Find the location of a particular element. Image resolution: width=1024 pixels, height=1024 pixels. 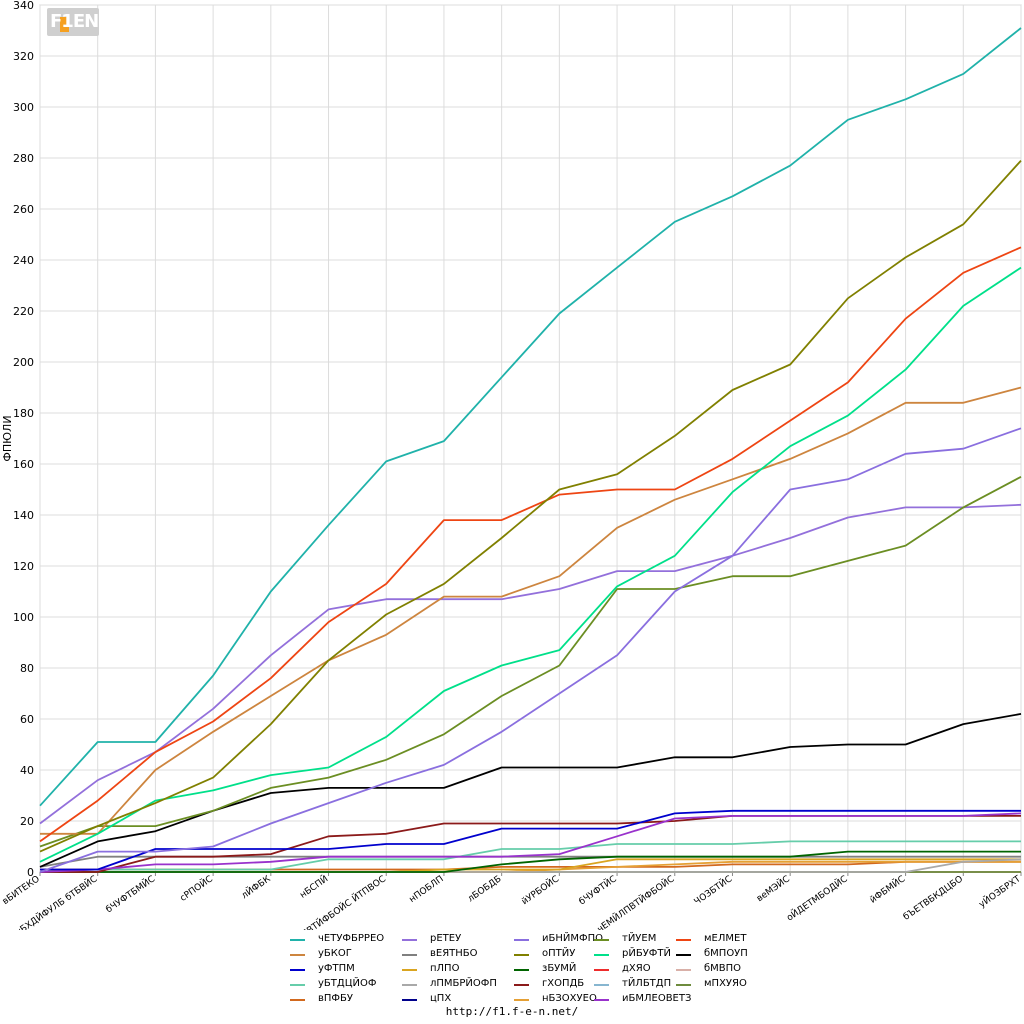

logo-text: F1EN is located at coordinates (74, 21).